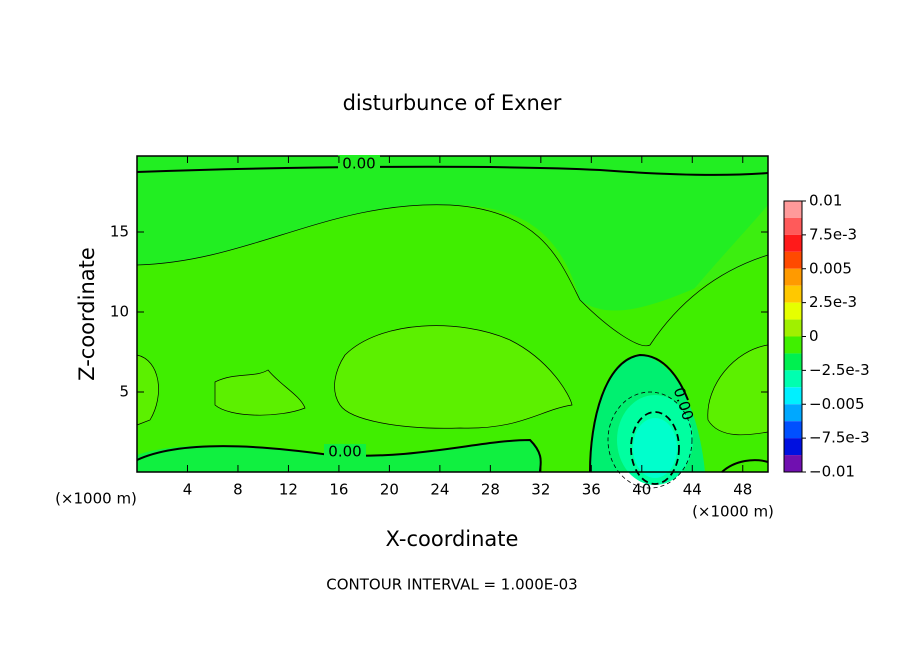  What do you see at coordinates (238, 490) in the screenshot?
I see `x-tick-label: 8` at bounding box center [238, 490].